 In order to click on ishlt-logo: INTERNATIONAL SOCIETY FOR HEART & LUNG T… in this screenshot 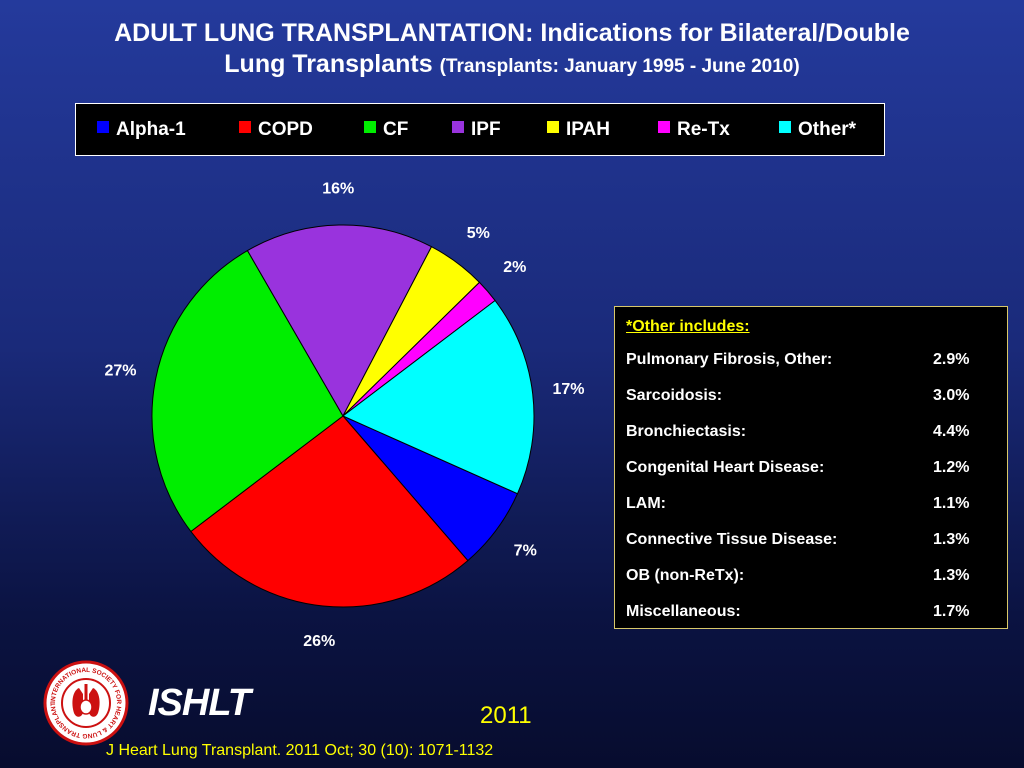, I will do `click(86, 703)`.